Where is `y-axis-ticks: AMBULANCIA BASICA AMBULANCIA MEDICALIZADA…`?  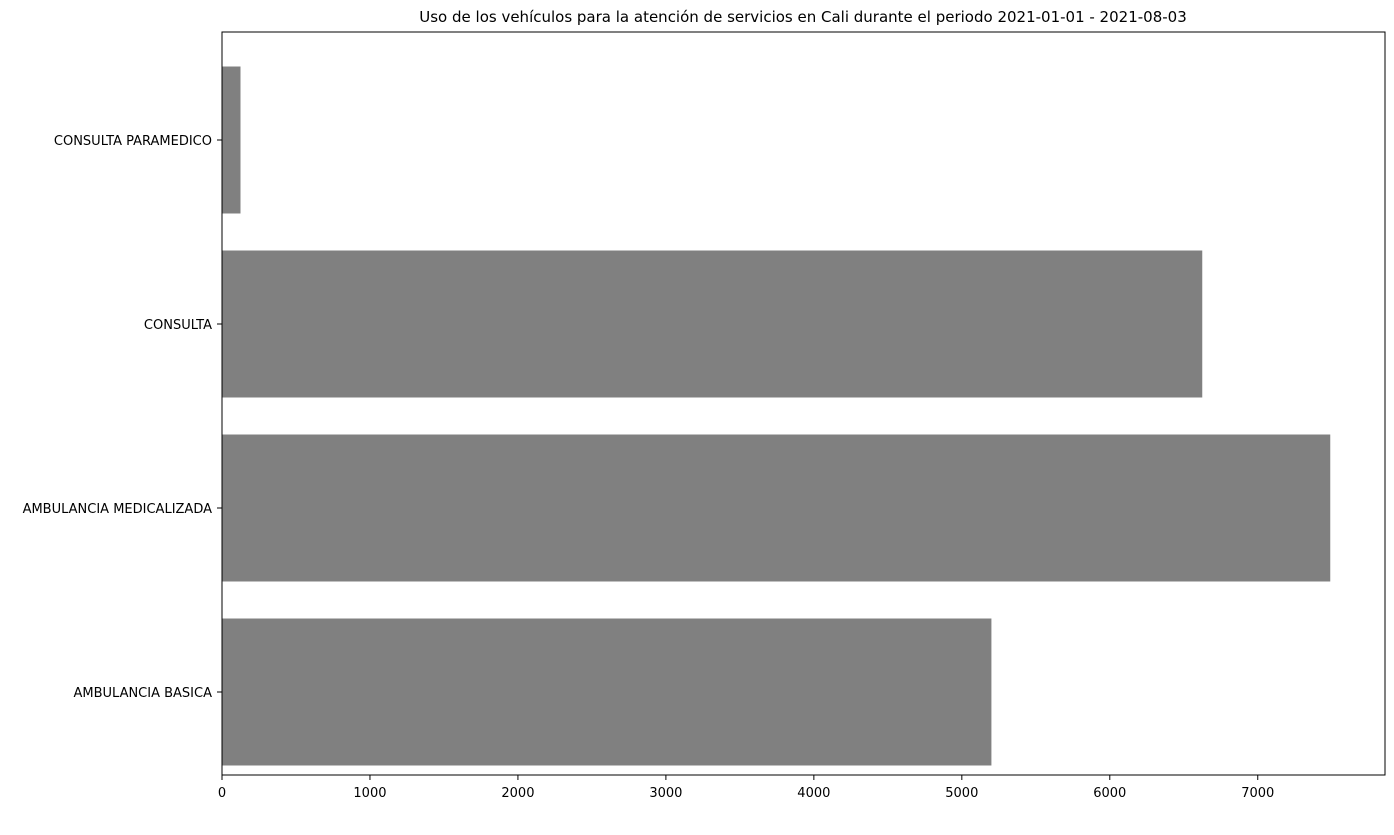 y-axis-ticks: AMBULANCIA BASICA AMBULANCIA MEDICALIZADA… is located at coordinates (122, 417).